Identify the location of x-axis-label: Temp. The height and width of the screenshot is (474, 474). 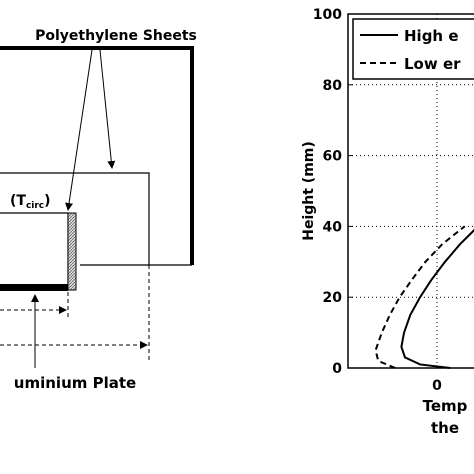
(445, 406).